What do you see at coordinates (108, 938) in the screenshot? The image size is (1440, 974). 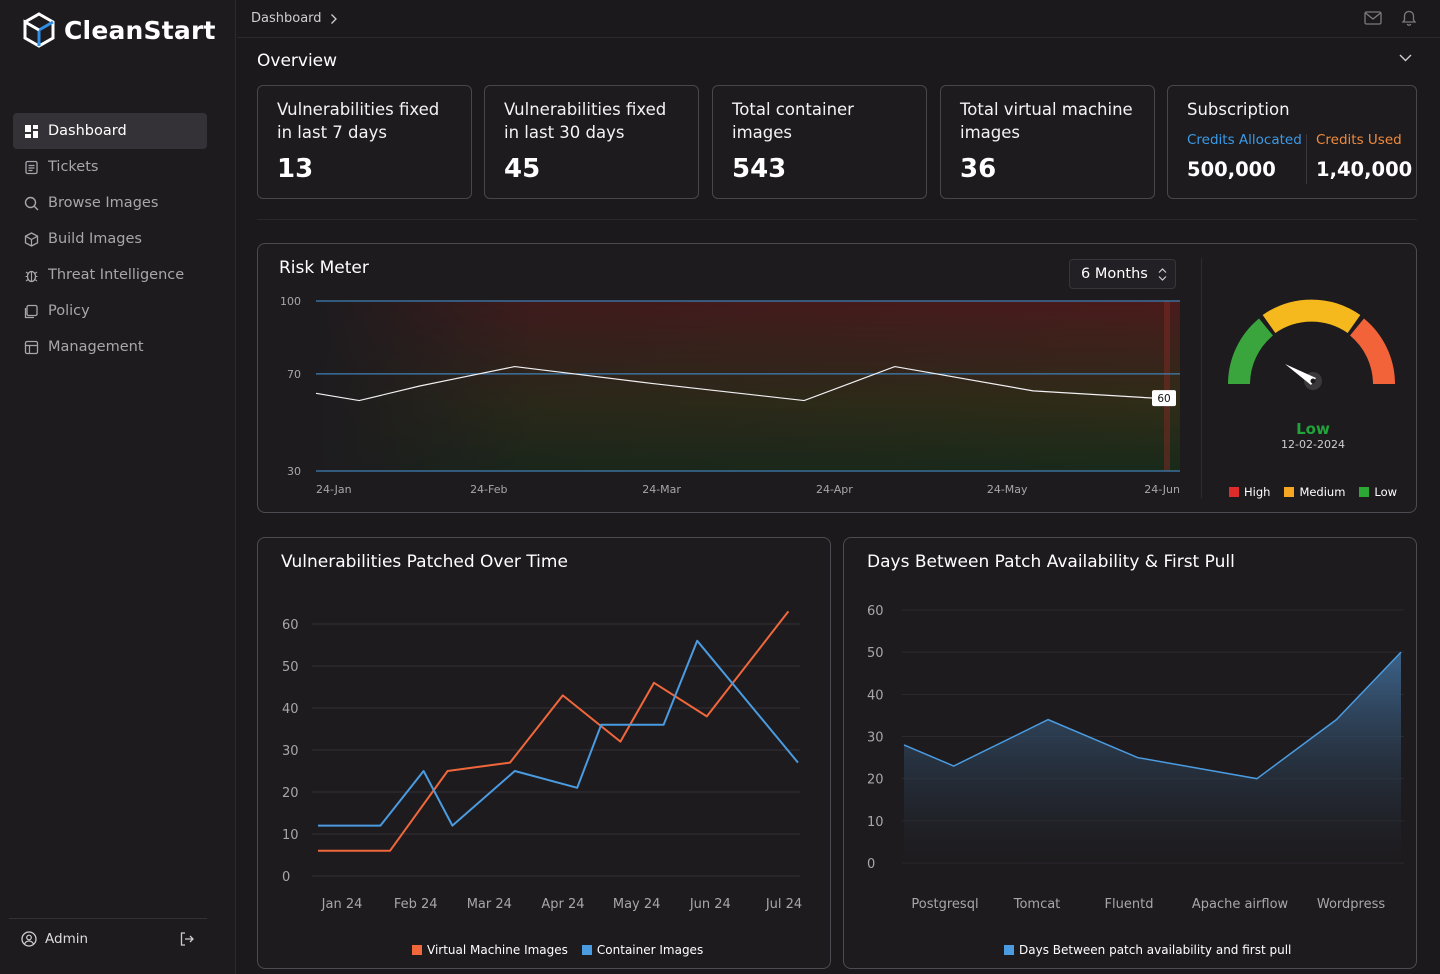 I see `sidebar-footer: Admin` at bounding box center [108, 938].